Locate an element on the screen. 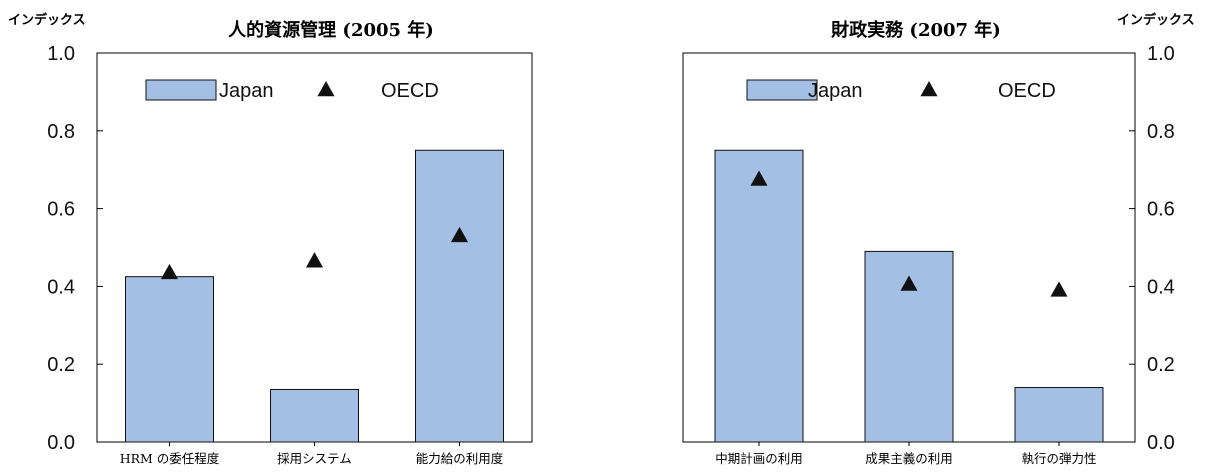 The width and height of the screenshot is (1215, 473). chart-title: 財政実務 (2007 年) is located at coordinates (916, 30).